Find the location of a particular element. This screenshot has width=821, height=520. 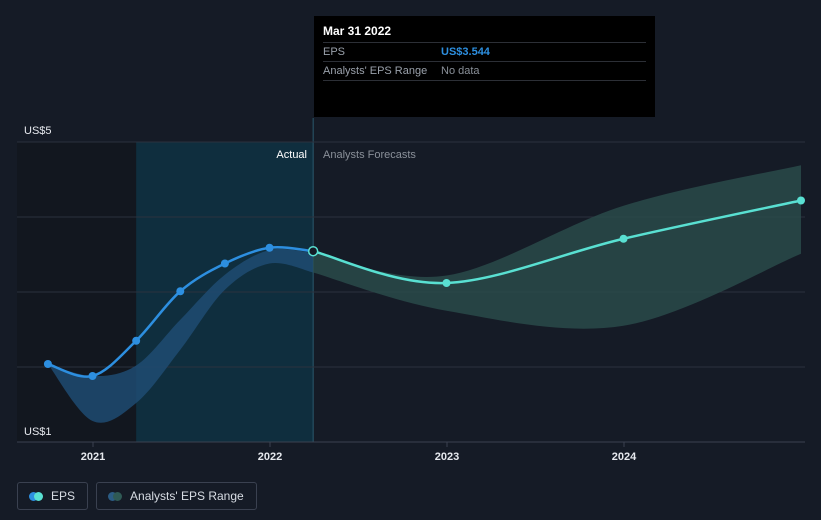

x-tick-label: 2022 is located at coordinates (270, 457).